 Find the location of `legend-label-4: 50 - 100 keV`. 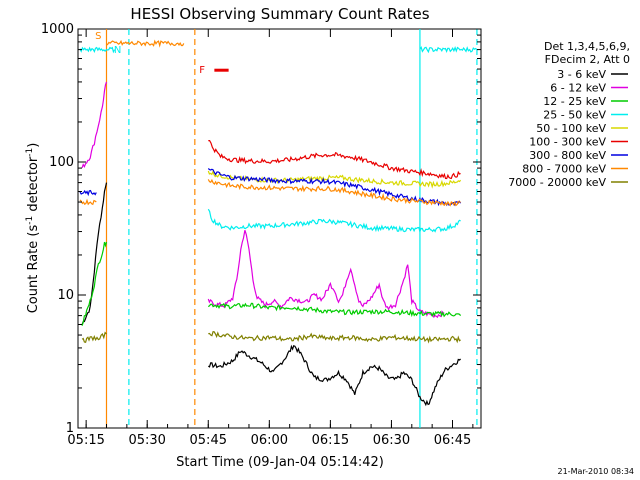

legend-label-4: 50 - 100 keV is located at coordinates (571, 128).